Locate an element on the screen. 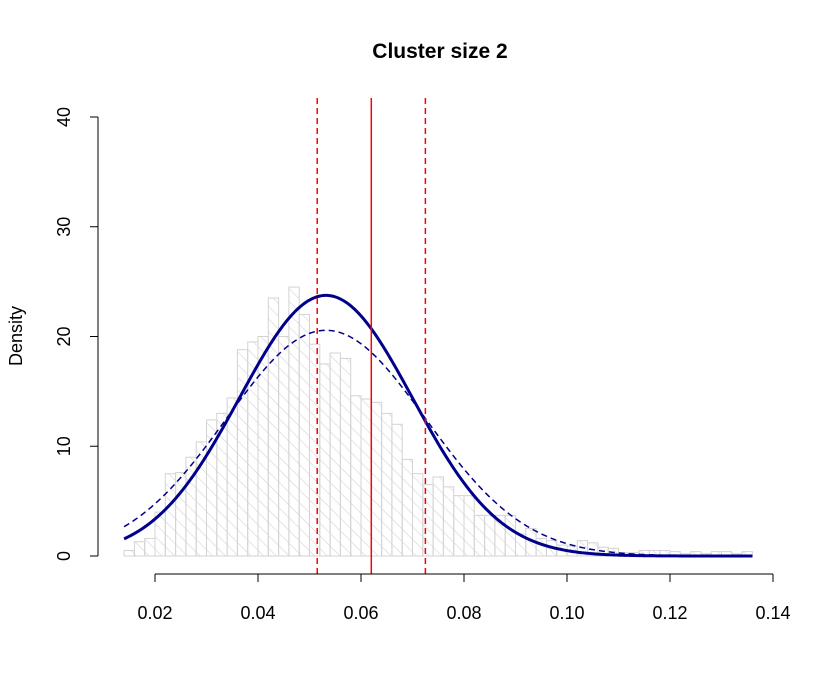 The width and height of the screenshot is (830, 698). x-tick-label: 0.06 is located at coordinates (360, 613).